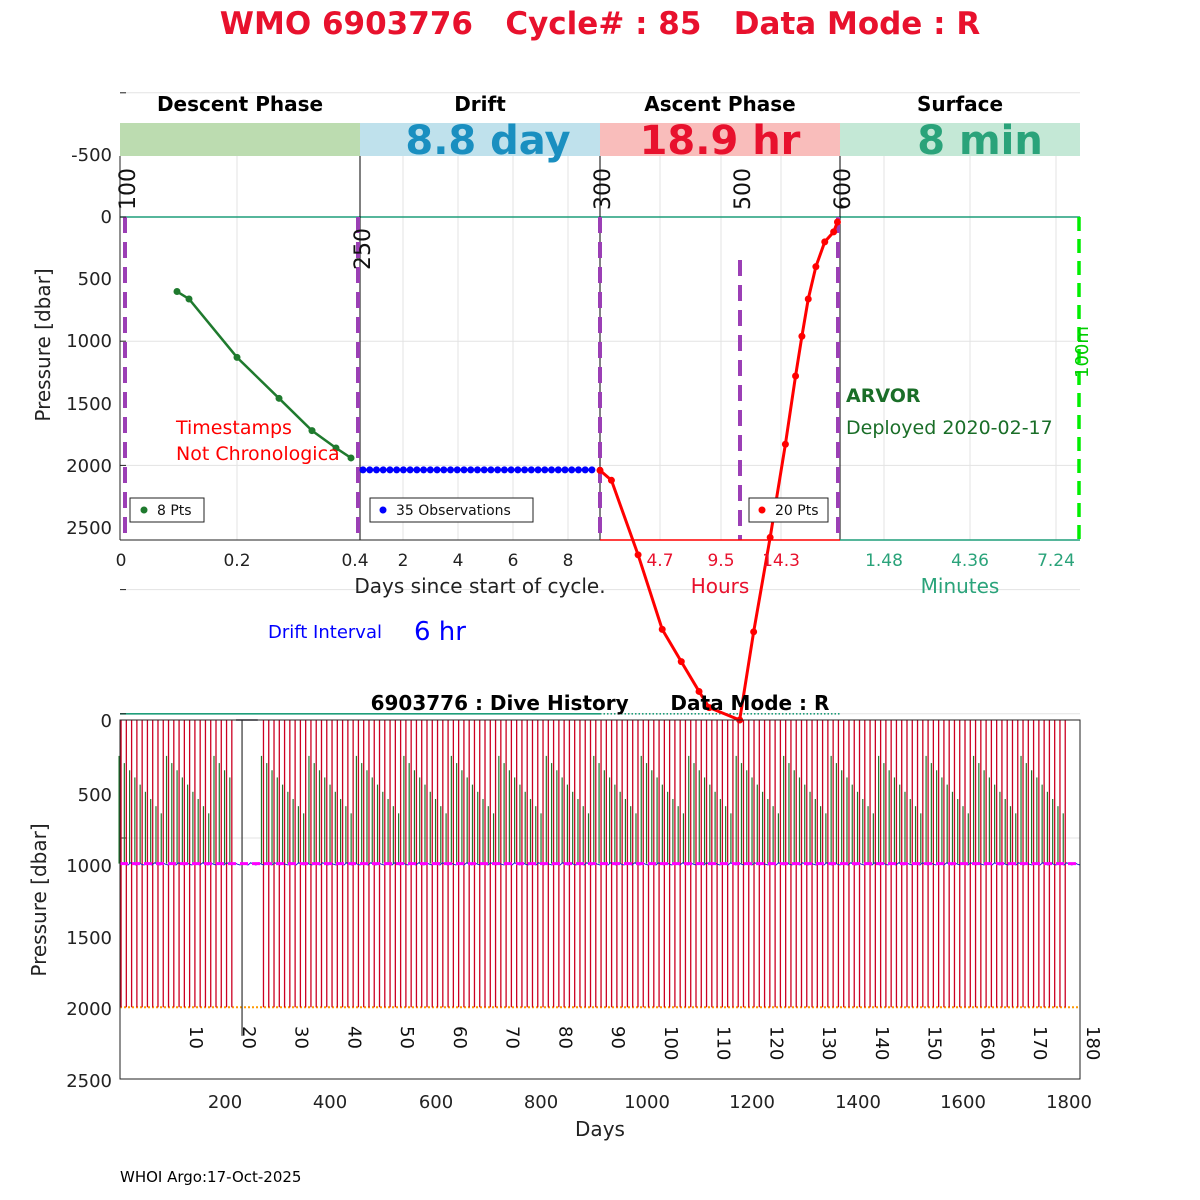 This screenshot has width=1200, height=1200. What do you see at coordinates (458, 561) in the screenshot?
I see `drift-tick-label: 4` at bounding box center [458, 561].